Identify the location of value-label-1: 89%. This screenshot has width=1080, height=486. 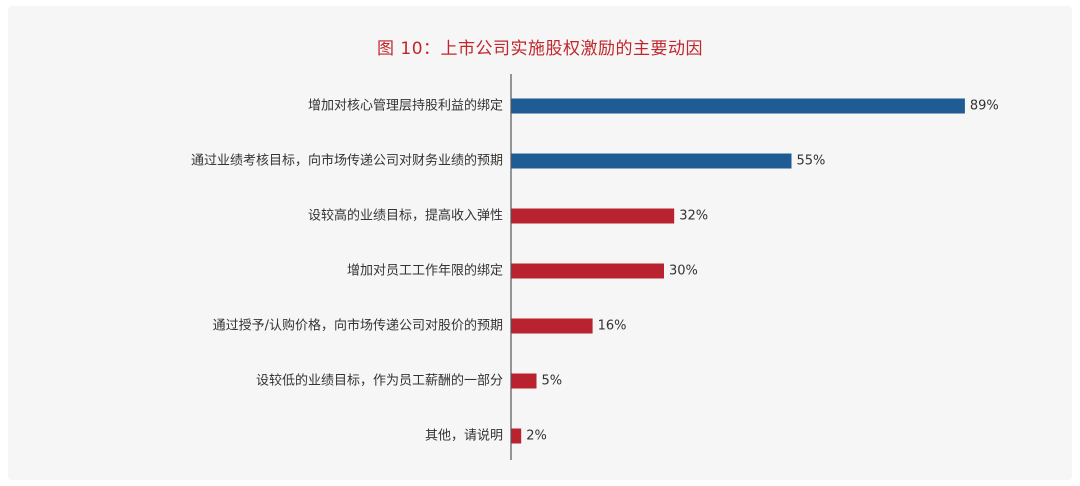
(984, 106).